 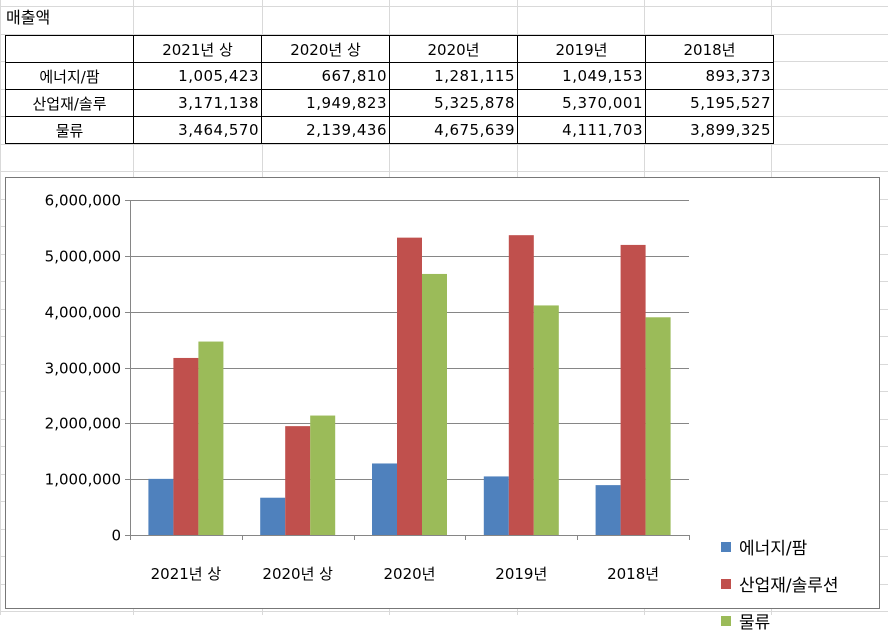 I want to click on row-label: 산업재/솔루, so click(x=69, y=103).